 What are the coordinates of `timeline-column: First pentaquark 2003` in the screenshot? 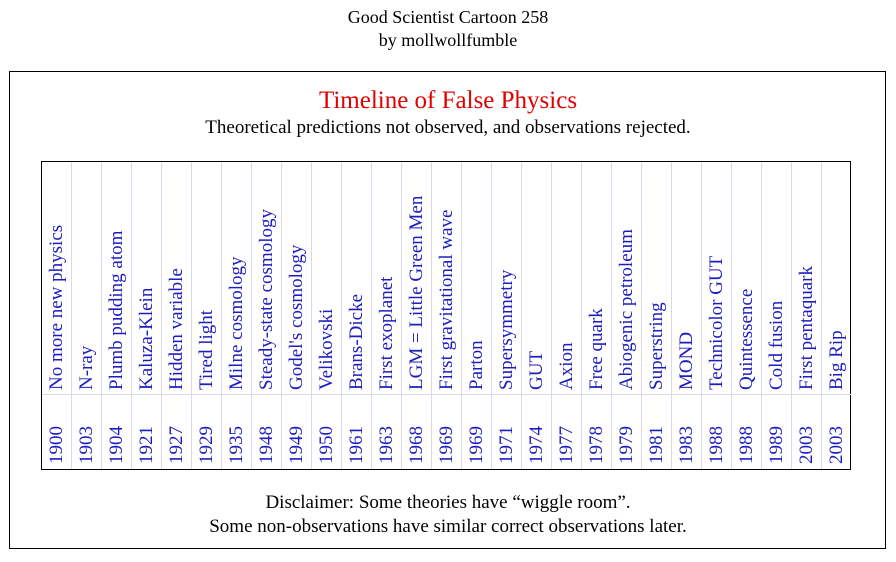 It's located at (807, 315).